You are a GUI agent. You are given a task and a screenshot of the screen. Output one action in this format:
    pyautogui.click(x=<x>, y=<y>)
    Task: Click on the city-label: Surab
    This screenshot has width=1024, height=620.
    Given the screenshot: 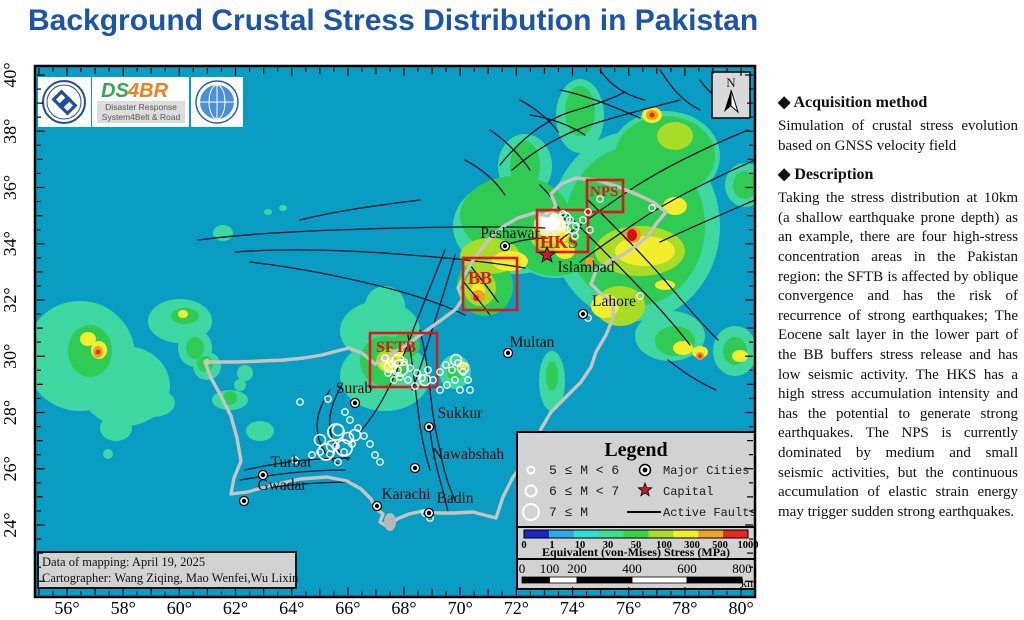 What is the action you would take?
    pyautogui.click(x=354, y=388)
    